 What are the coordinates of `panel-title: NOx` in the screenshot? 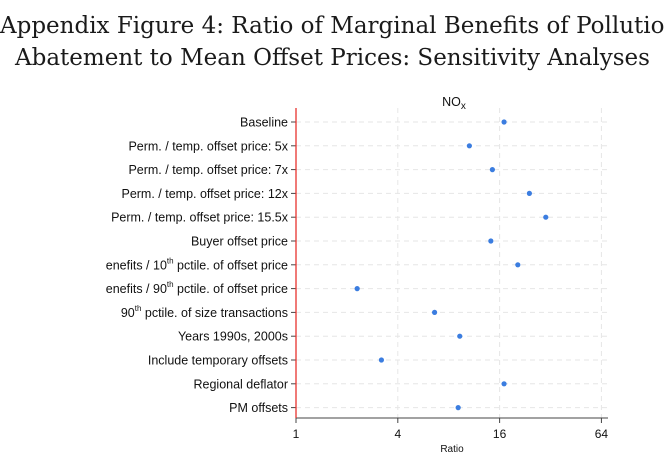 It's located at (454, 103).